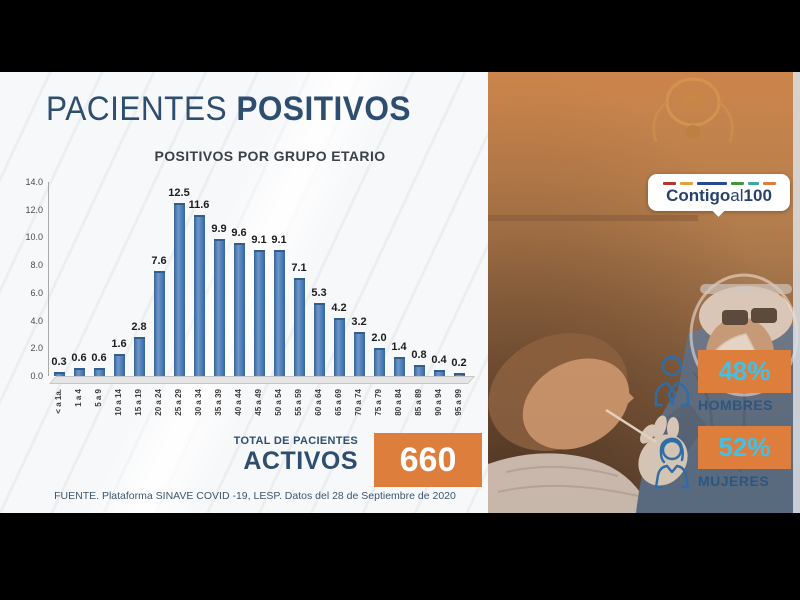 Image resolution: width=800 pixels, height=600 pixels. What do you see at coordinates (238, 402) in the screenshot?
I see `x-axis-category-label: 40 a 44` at bounding box center [238, 402].